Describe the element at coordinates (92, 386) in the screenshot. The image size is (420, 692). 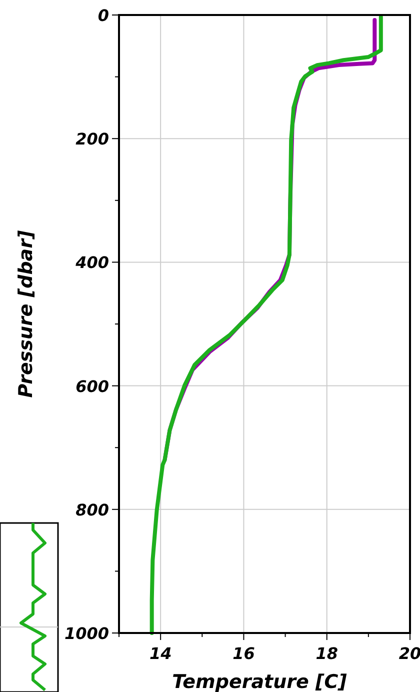
I see `y-tick-label: 600` at that location.